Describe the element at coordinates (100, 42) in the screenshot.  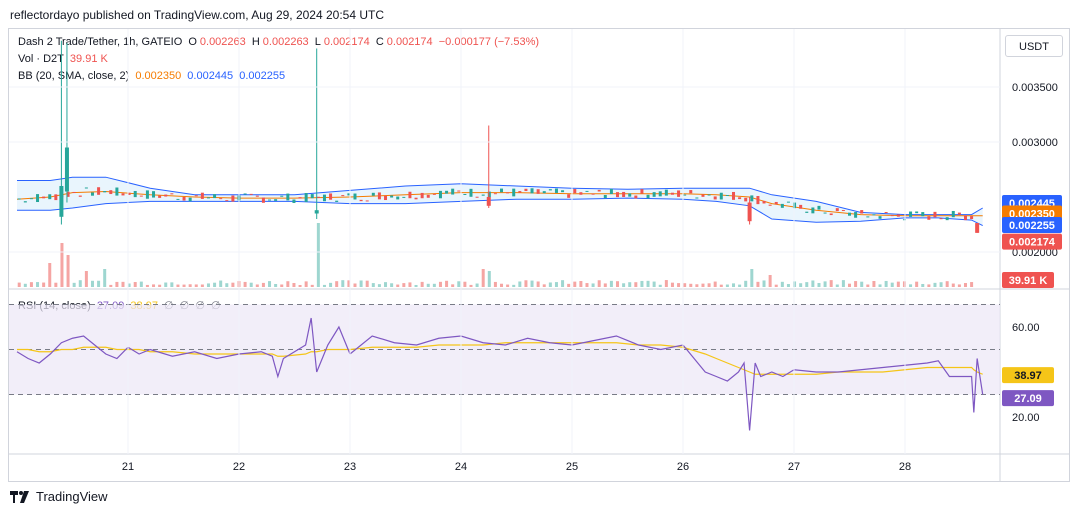
I see `symbol-name: Dash 2 Trade/Tether, 1h, GATEIO` at that location.